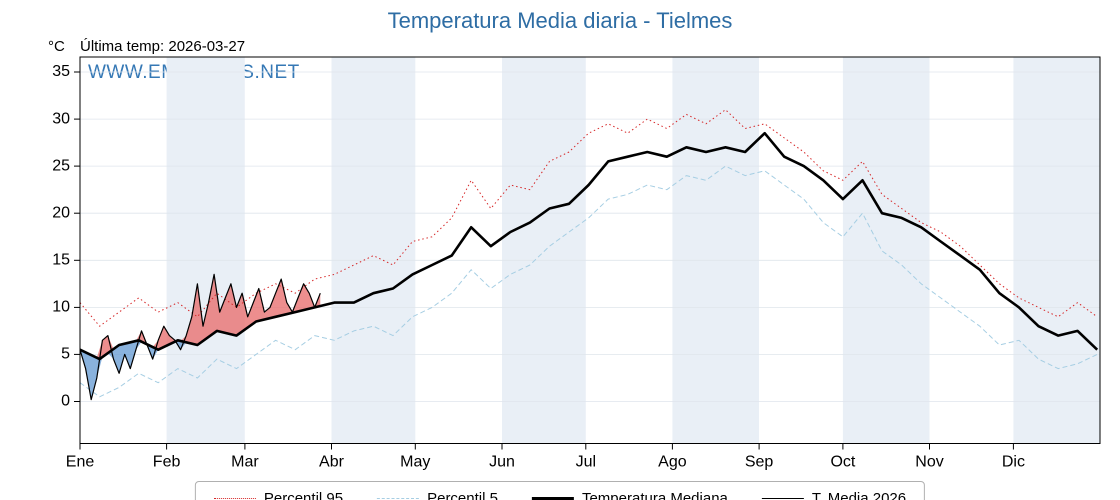  What do you see at coordinates (672, 462) in the screenshot?
I see `svg-text: Ago` at bounding box center [672, 462].